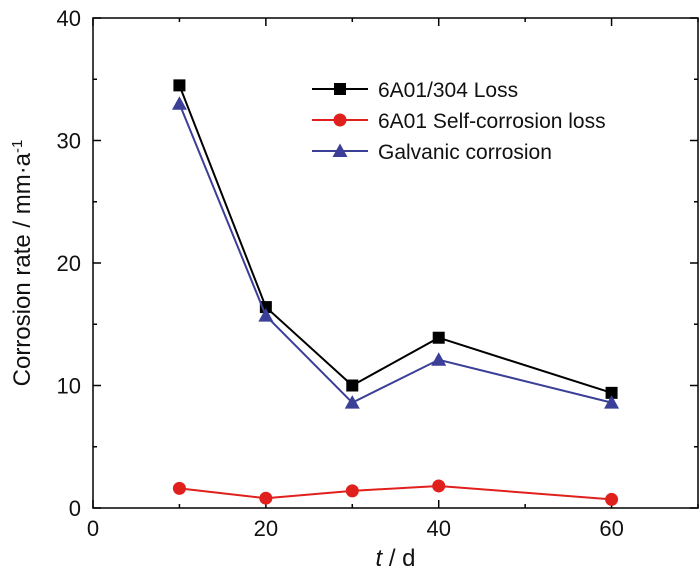 The width and height of the screenshot is (700, 574). What do you see at coordinates (69, 263) in the screenshot?
I see `y-tick-label: 20` at bounding box center [69, 263].